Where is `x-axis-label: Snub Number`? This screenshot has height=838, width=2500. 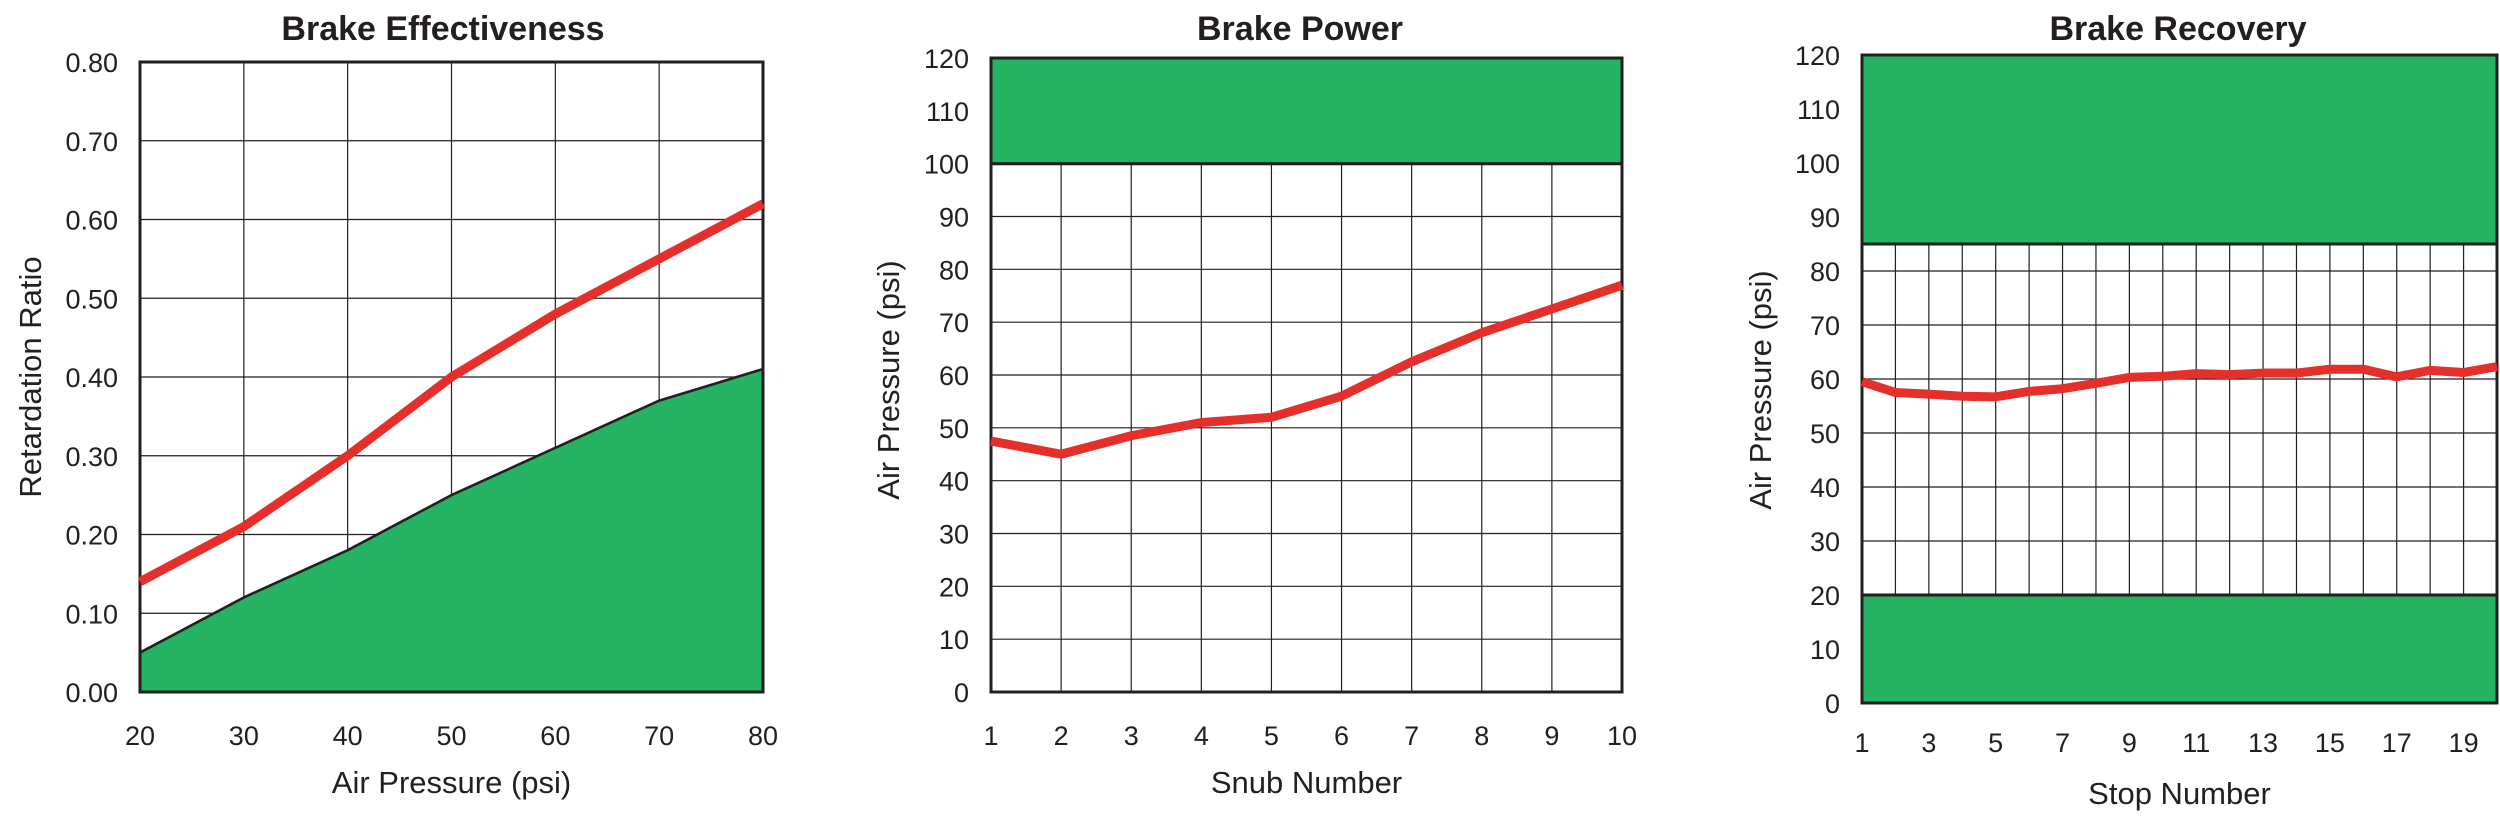
x-axis-label: Snub Number is located at coordinates (1306, 782).